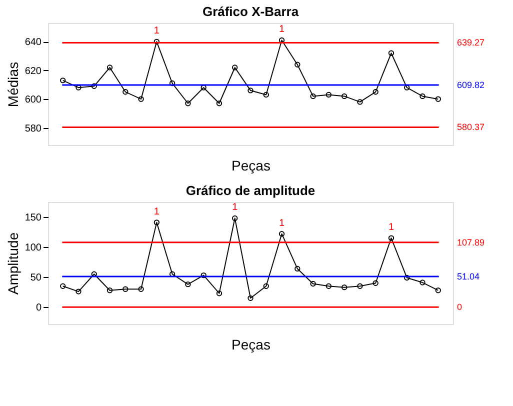  I want to click on y-axis-title: Médias, so click(12, 85).